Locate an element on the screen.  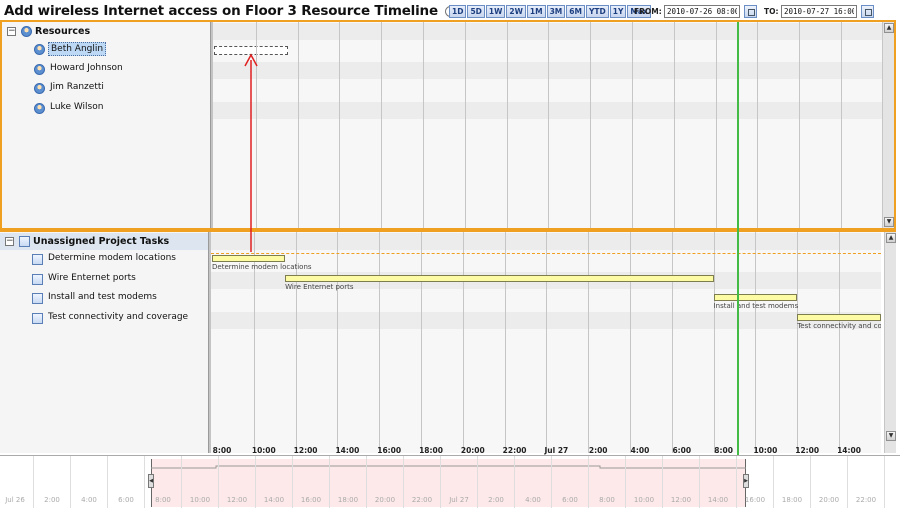
from-calendar-icon is located at coordinates (750, 11).